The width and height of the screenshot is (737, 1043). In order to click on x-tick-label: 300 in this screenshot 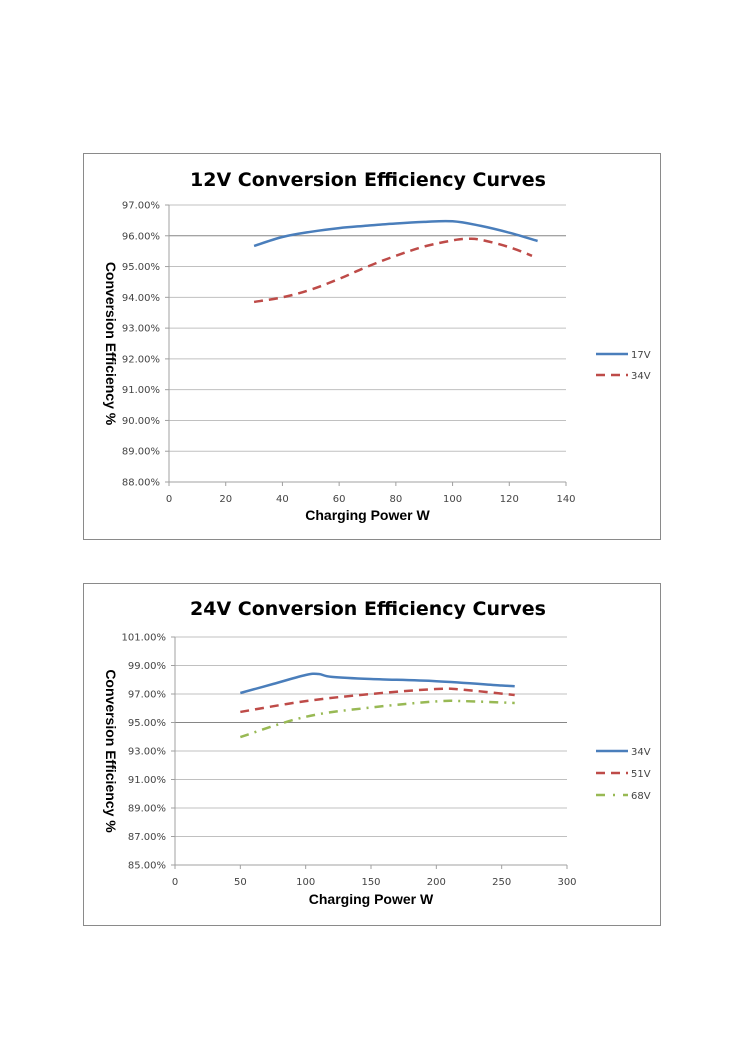, I will do `click(566, 882)`.